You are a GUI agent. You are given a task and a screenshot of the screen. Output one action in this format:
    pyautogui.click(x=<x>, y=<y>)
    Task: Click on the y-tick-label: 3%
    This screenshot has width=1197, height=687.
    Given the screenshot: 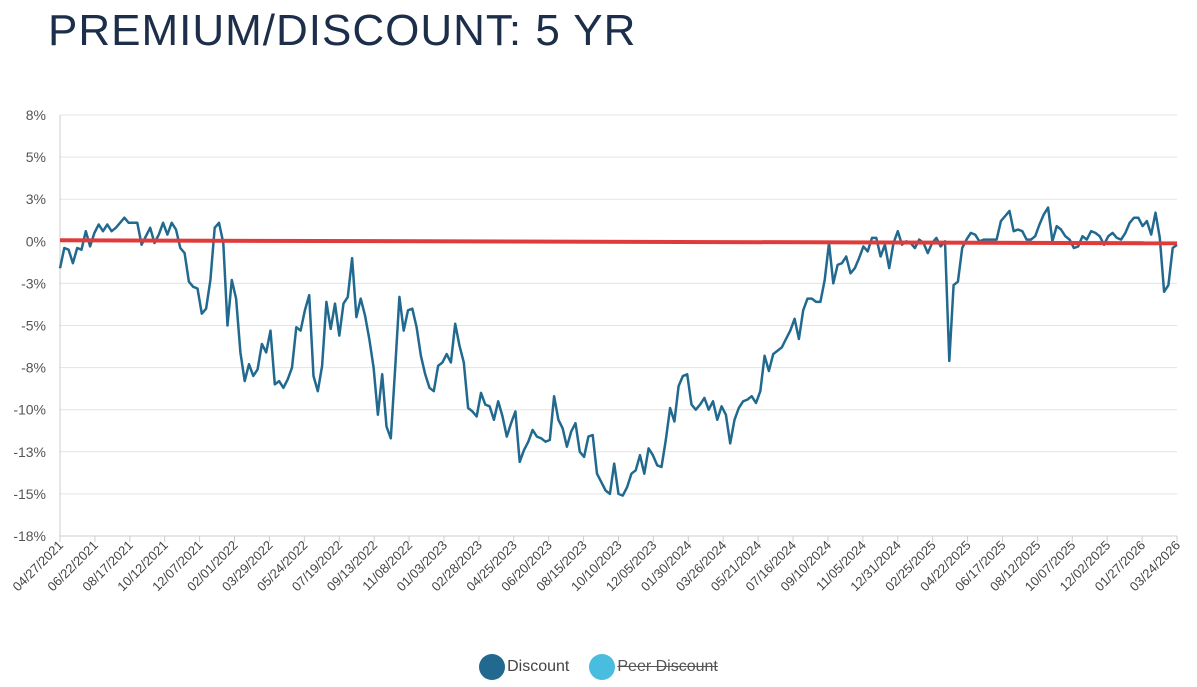 What is the action you would take?
    pyautogui.click(x=36, y=199)
    